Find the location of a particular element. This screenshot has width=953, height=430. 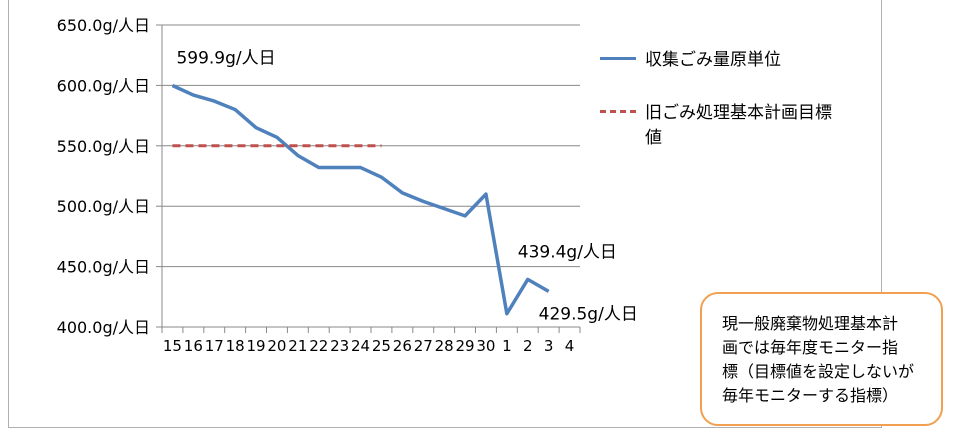

x-tick-label-26: 26 is located at coordinates (402, 346).